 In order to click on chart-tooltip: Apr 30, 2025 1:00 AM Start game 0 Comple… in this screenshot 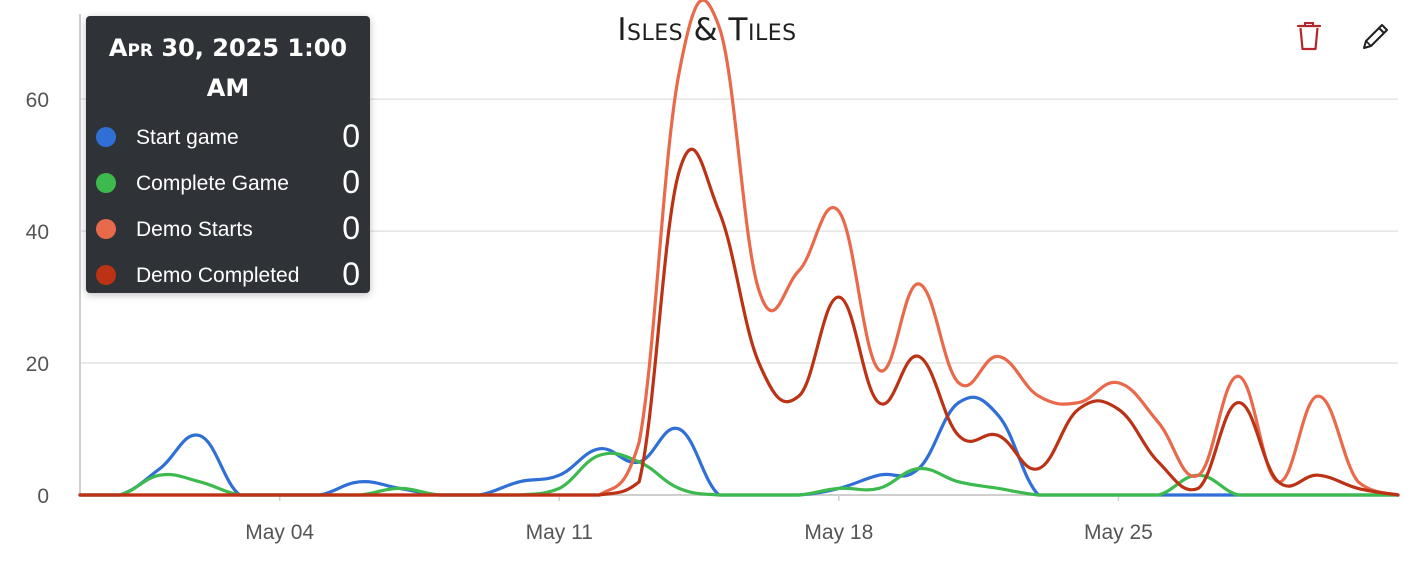, I will do `click(228, 154)`.